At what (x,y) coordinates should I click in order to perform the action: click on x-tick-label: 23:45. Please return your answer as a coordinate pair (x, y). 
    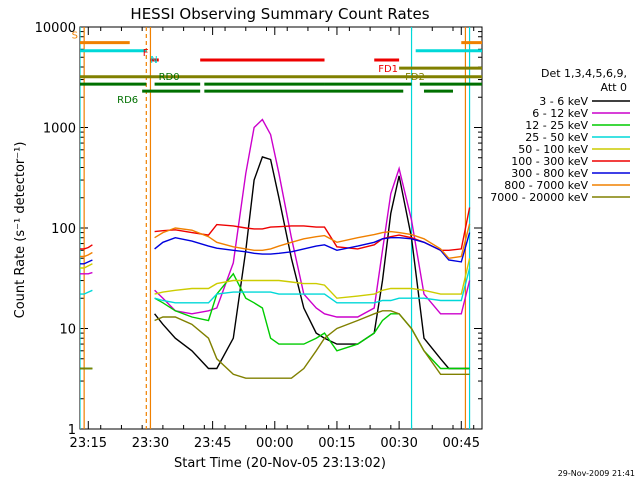
    Looking at the image, I should click on (212, 443).